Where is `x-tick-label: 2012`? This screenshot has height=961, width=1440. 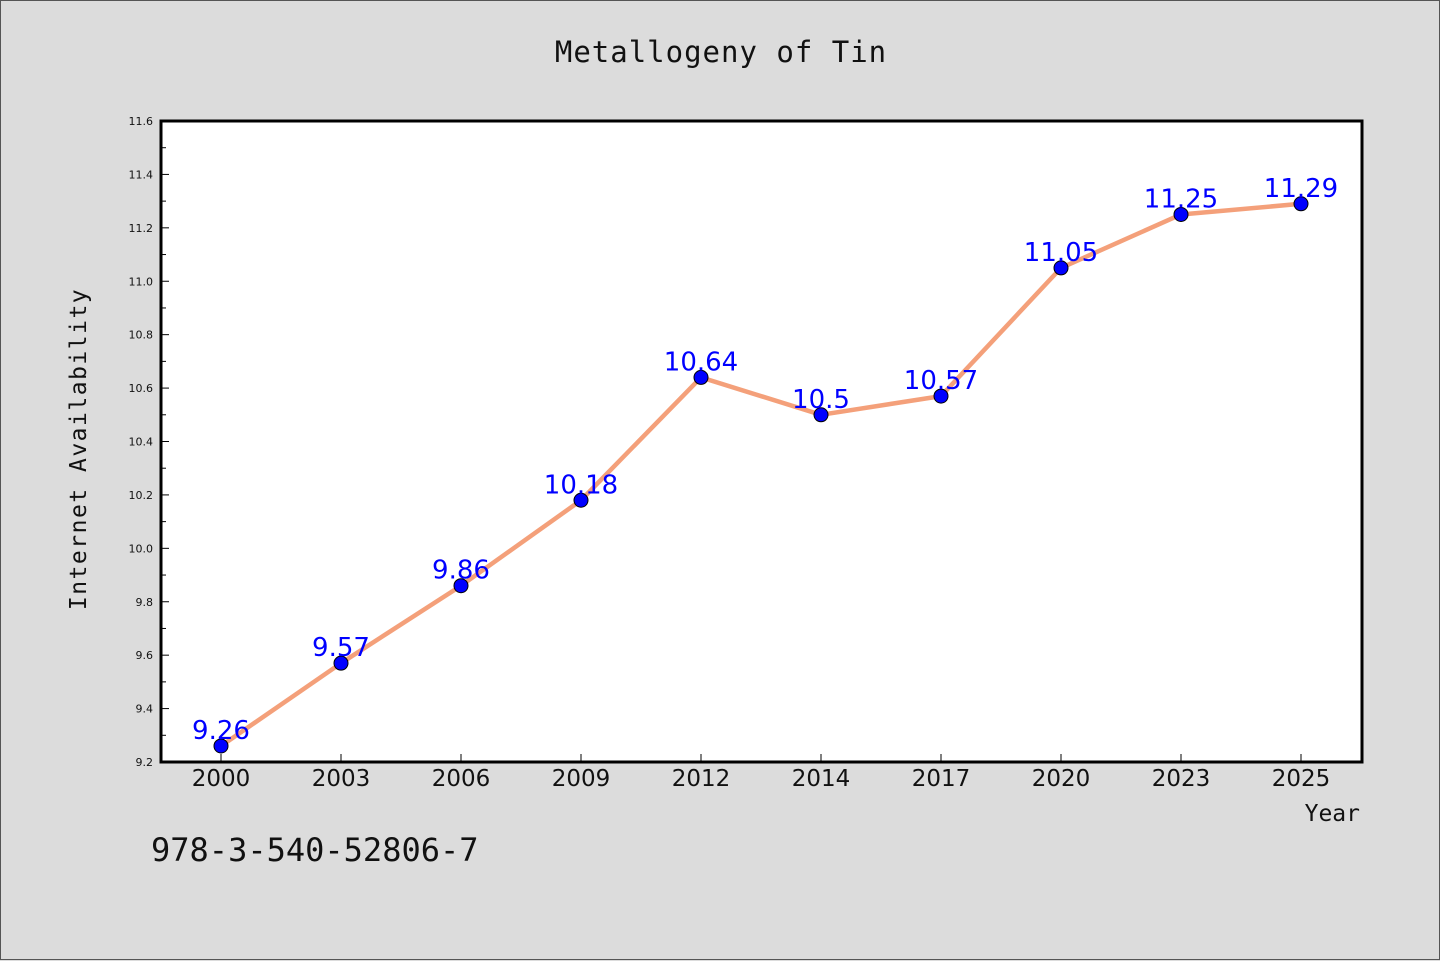 x-tick-label: 2012 is located at coordinates (701, 779).